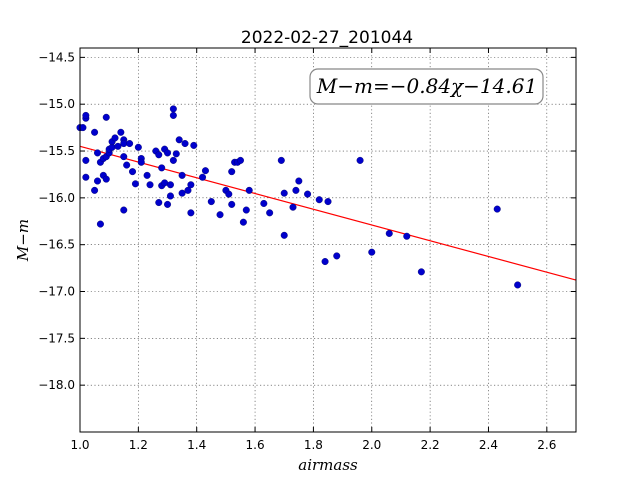 The width and height of the screenshot is (640, 480). I want to click on x-tick-label: 2.2, so click(430, 445).